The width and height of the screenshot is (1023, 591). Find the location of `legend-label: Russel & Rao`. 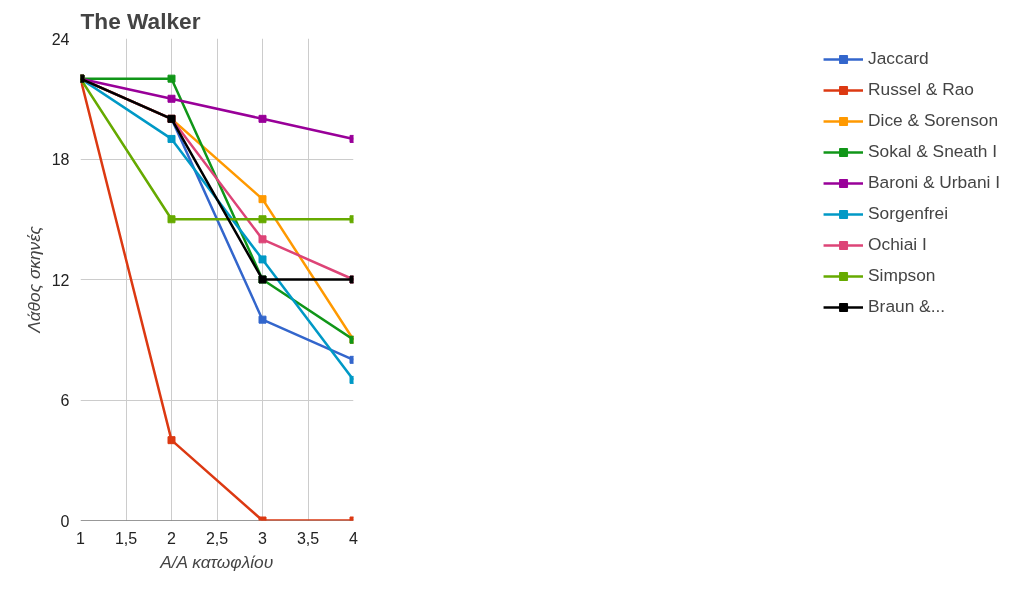

legend-label: Russel & Rao is located at coordinates (921, 89).